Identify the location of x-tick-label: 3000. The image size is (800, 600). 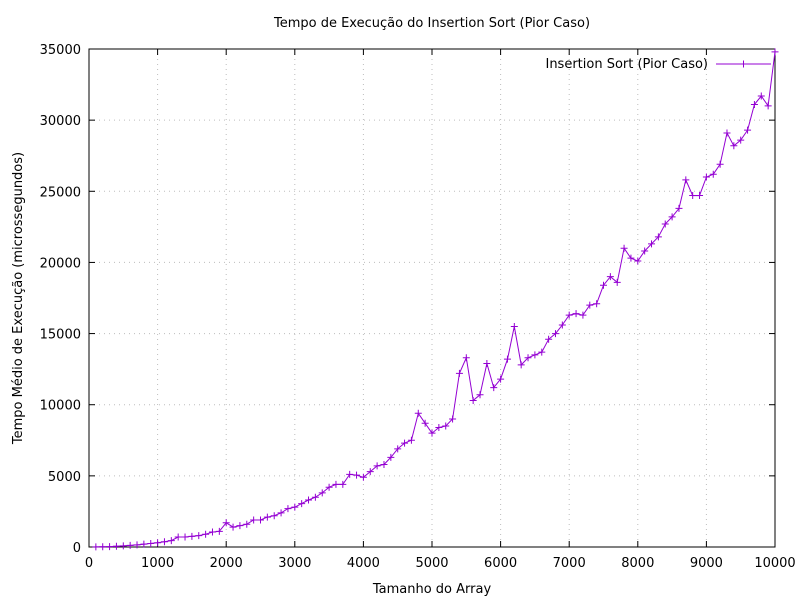
(294, 563).